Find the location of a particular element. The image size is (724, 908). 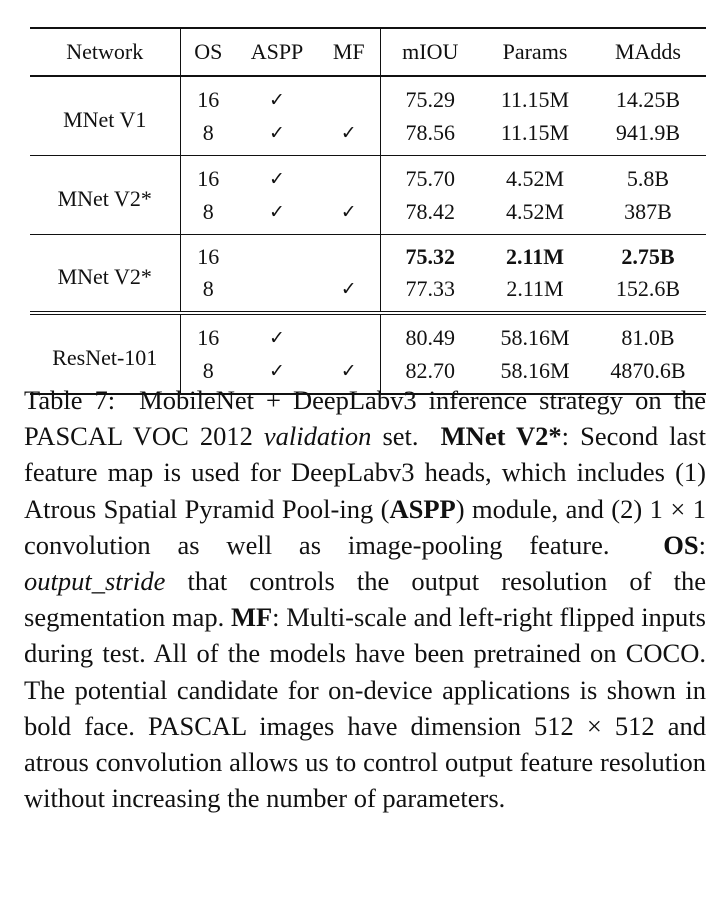

col-header-miou: mIOU is located at coordinates (430, 52).